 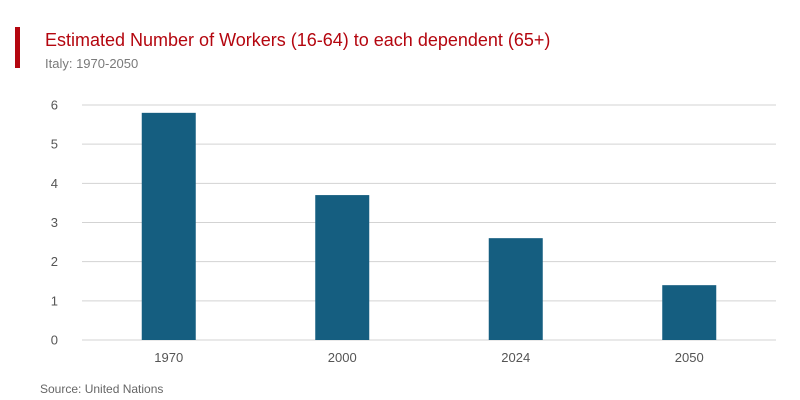 I want to click on bar-2000, so click(x=342, y=267).